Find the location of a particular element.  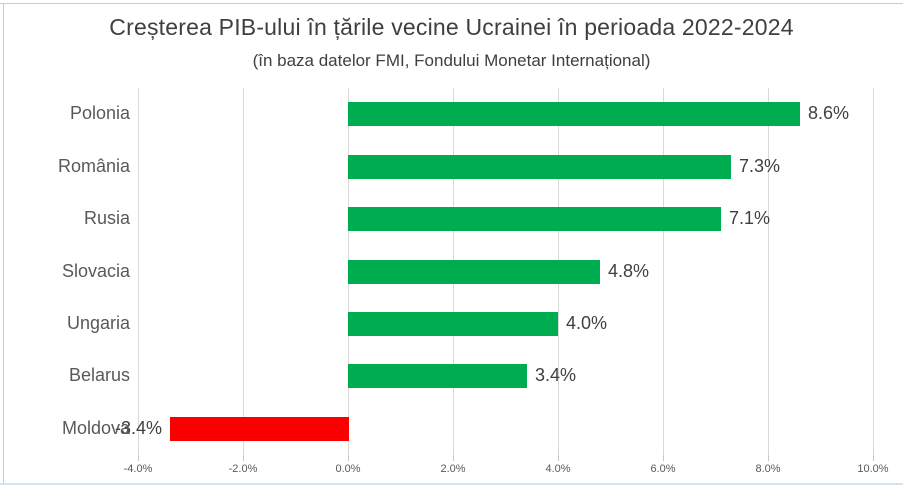

bar-slovacia is located at coordinates (474, 272).